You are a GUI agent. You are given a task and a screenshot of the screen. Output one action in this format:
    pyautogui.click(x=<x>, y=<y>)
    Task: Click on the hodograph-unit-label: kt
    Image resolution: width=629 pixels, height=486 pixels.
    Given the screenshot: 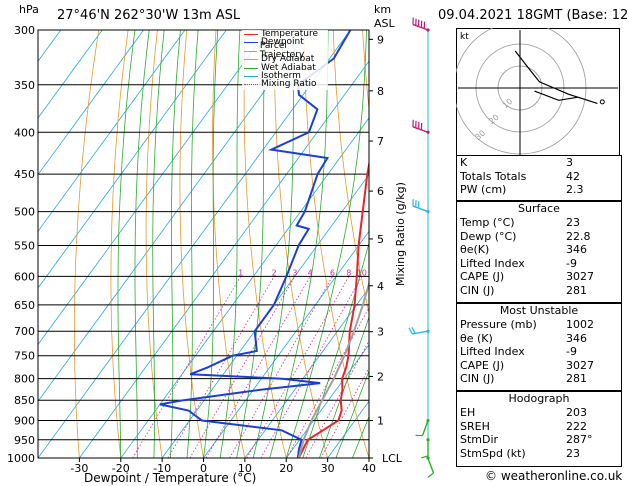 What is the action you would take?
    pyautogui.click(x=464, y=37)
    